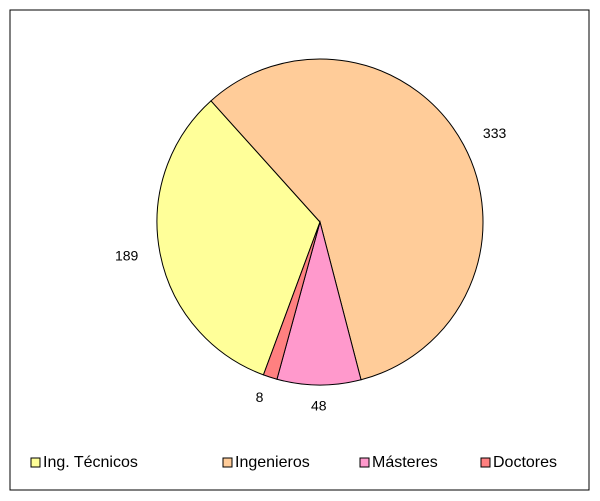 This screenshot has width=600, height=501. I want to click on data-label: 48, so click(319, 406).